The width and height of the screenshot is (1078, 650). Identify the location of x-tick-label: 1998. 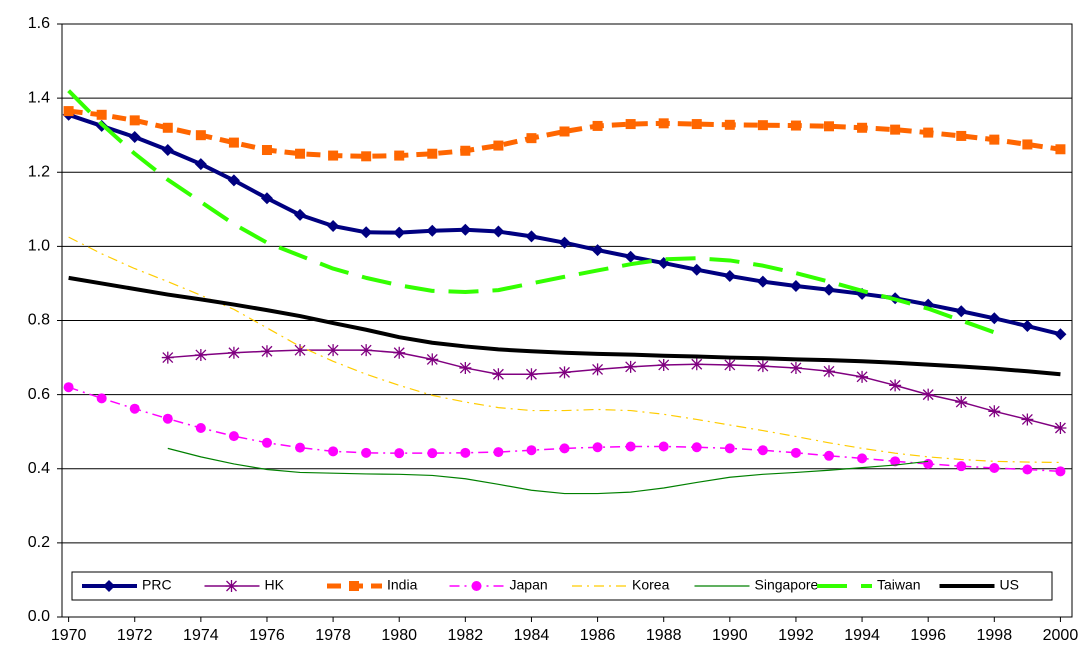
(995, 635).